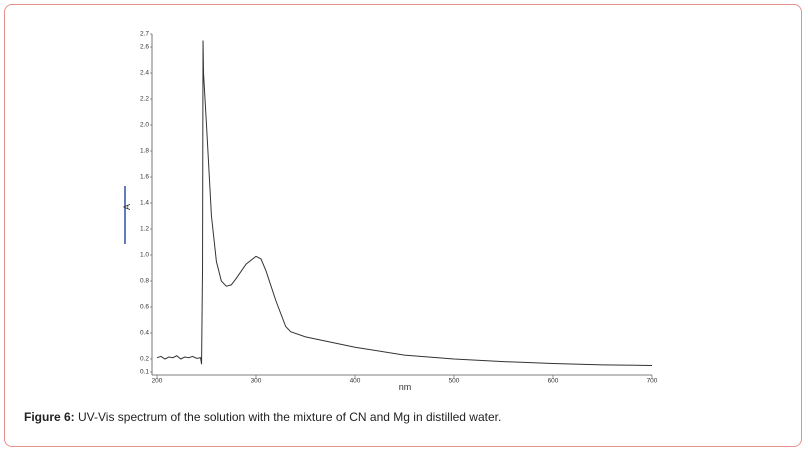 The image size is (808, 453). What do you see at coordinates (144, 255) in the screenshot?
I see `y-tick-label: 1.0` at bounding box center [144, 255].